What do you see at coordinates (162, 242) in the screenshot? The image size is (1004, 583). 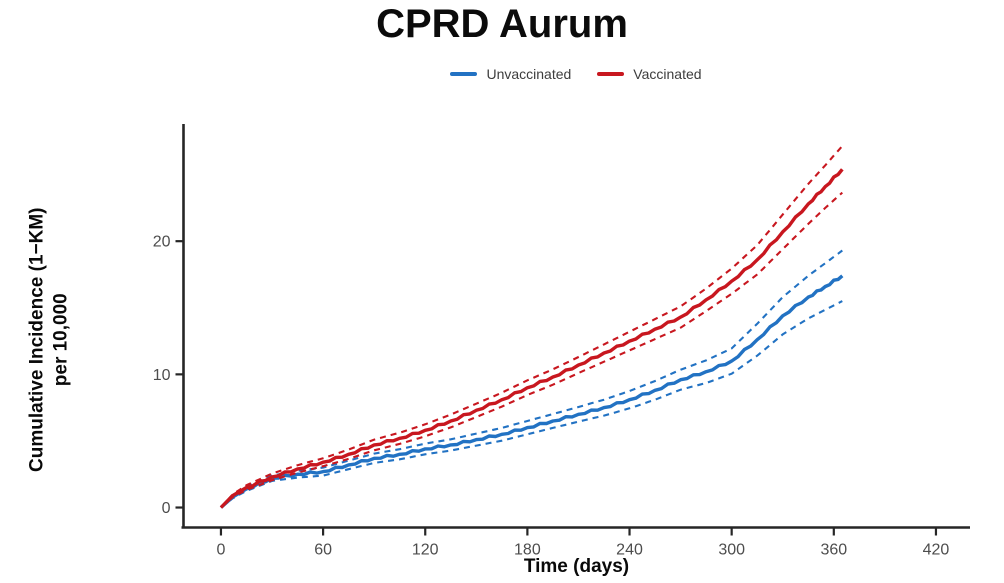 I see `y-tick-label: 20` at bounding box center [162, 242].